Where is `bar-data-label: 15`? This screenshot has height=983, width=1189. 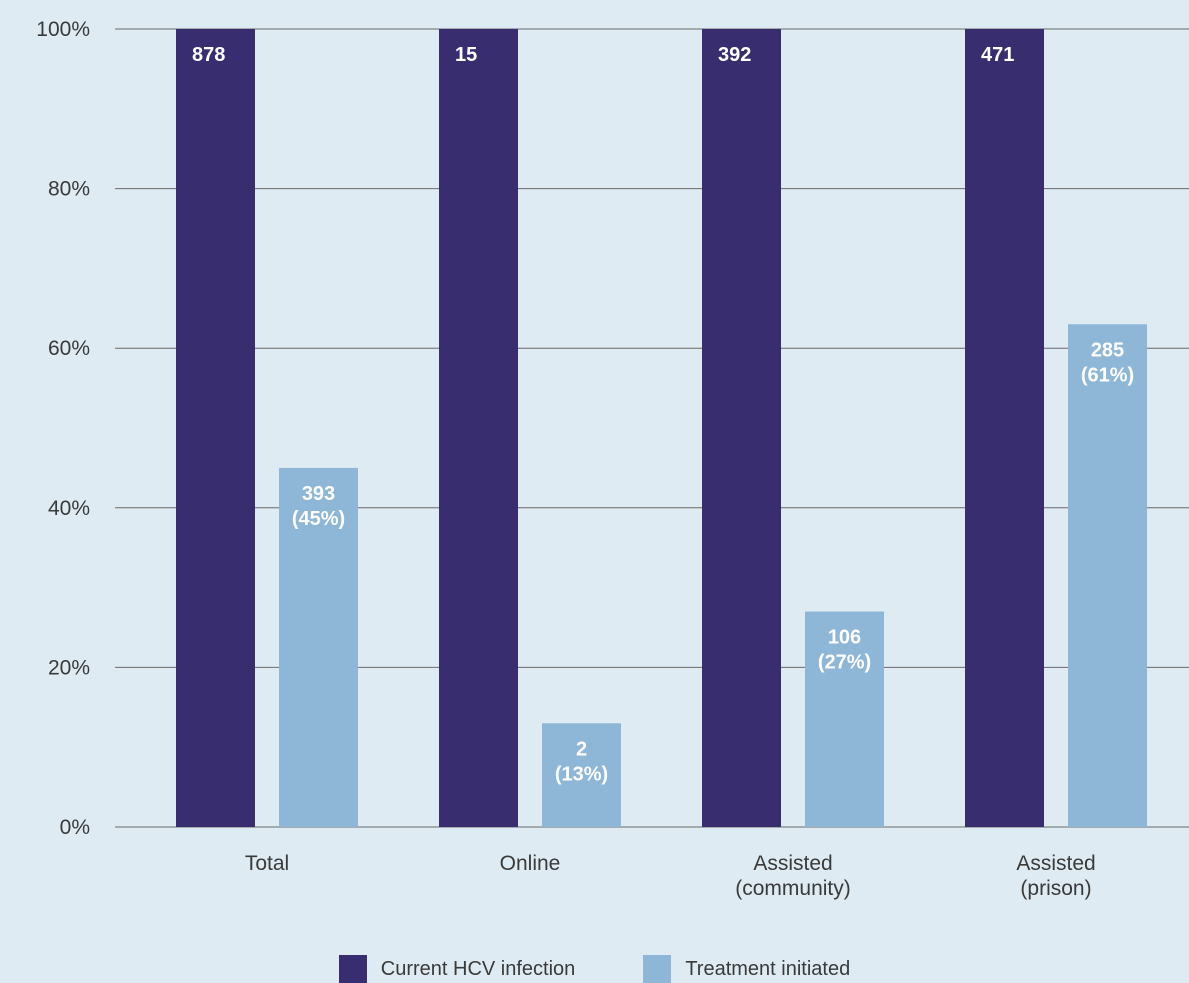 bar-data-label: 15 is located at coordinates (466, 55).